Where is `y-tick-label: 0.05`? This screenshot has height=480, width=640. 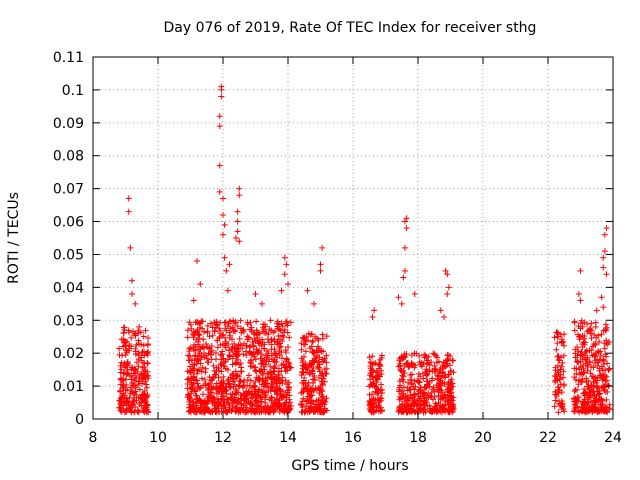
y-tick-label: 0.05 is located at coordinates (68, 255).